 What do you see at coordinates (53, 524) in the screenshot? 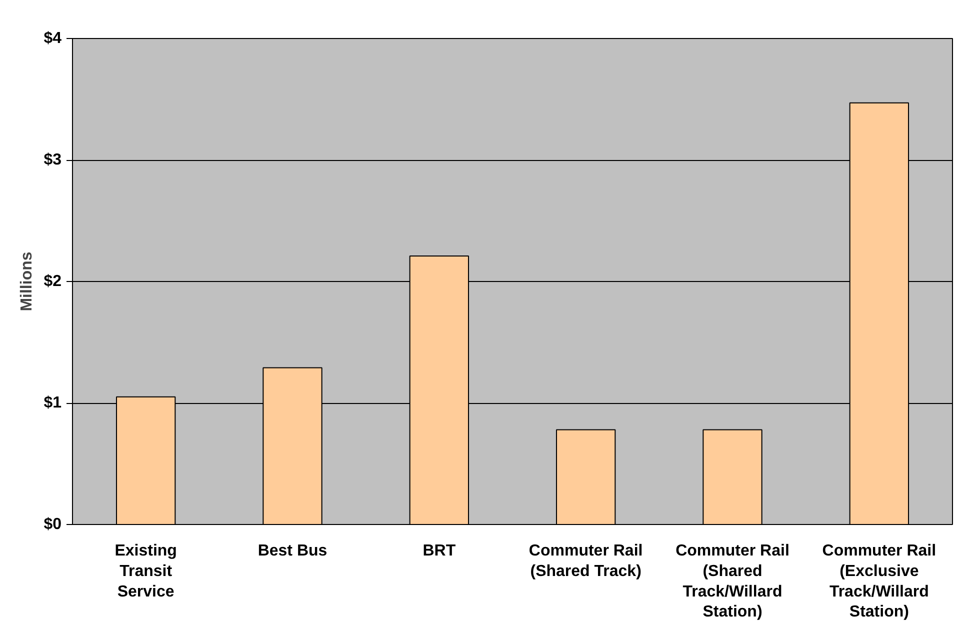
I see `y-tick-label: $0` at bounding box center [53, 524].